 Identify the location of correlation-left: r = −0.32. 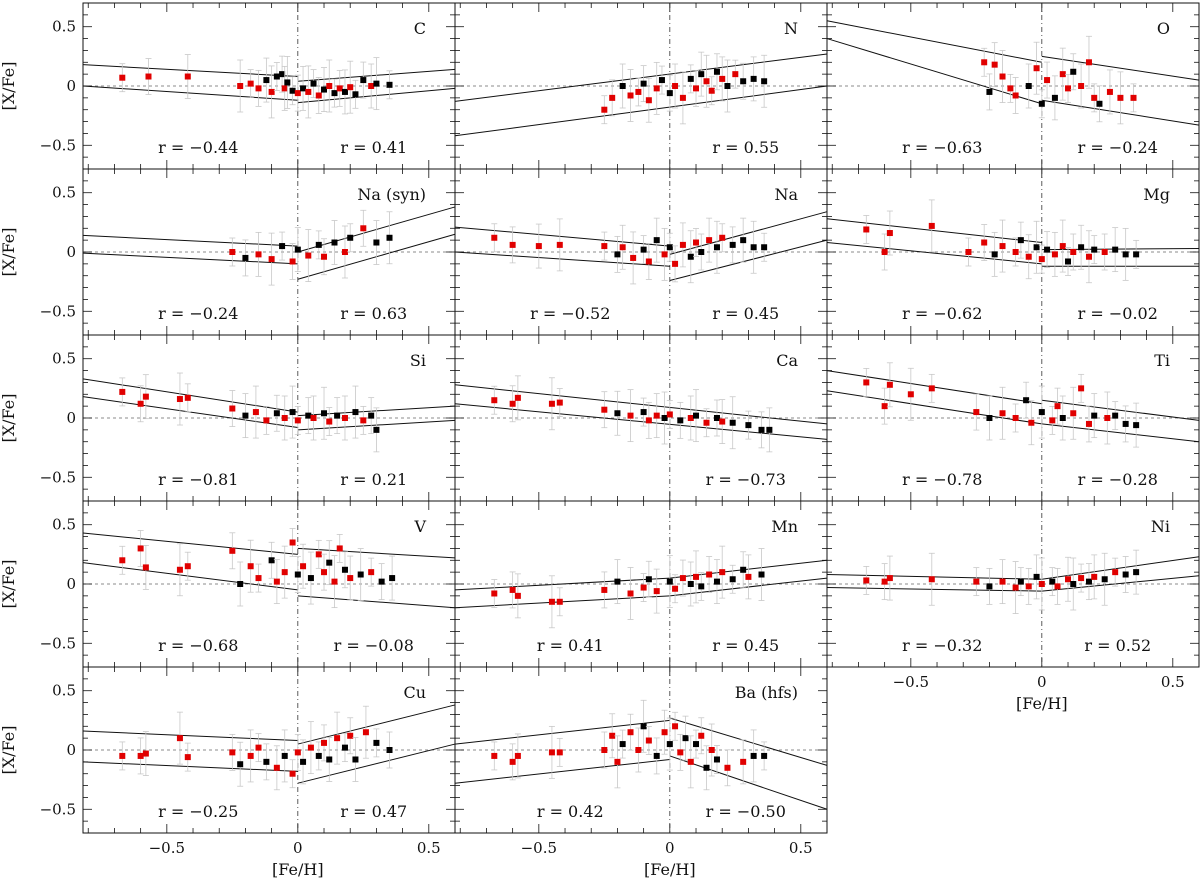
(942, 645).